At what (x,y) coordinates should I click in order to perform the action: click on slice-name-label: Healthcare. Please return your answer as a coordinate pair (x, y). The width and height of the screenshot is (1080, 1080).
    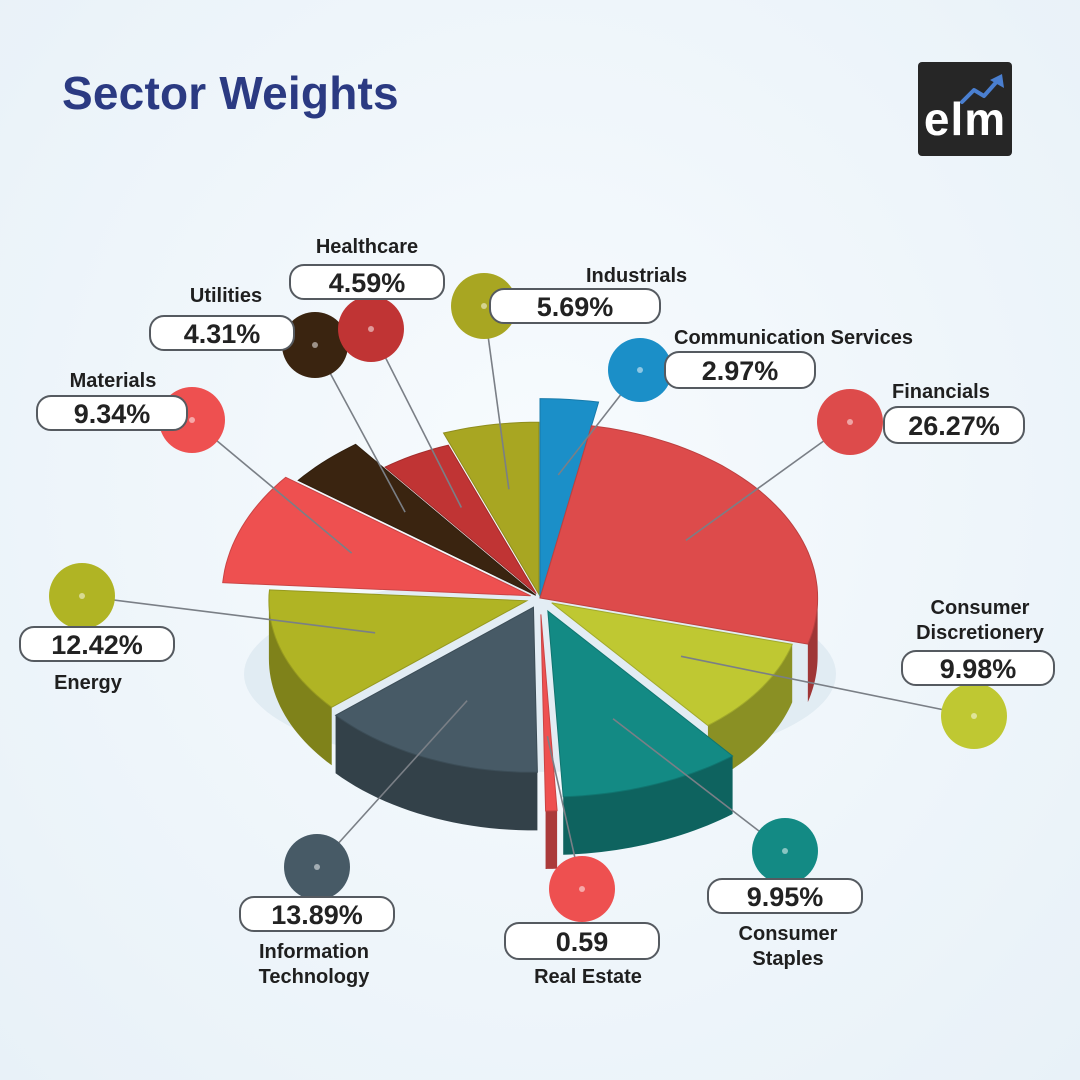
    Looking at the image, I should click on (367, 247).